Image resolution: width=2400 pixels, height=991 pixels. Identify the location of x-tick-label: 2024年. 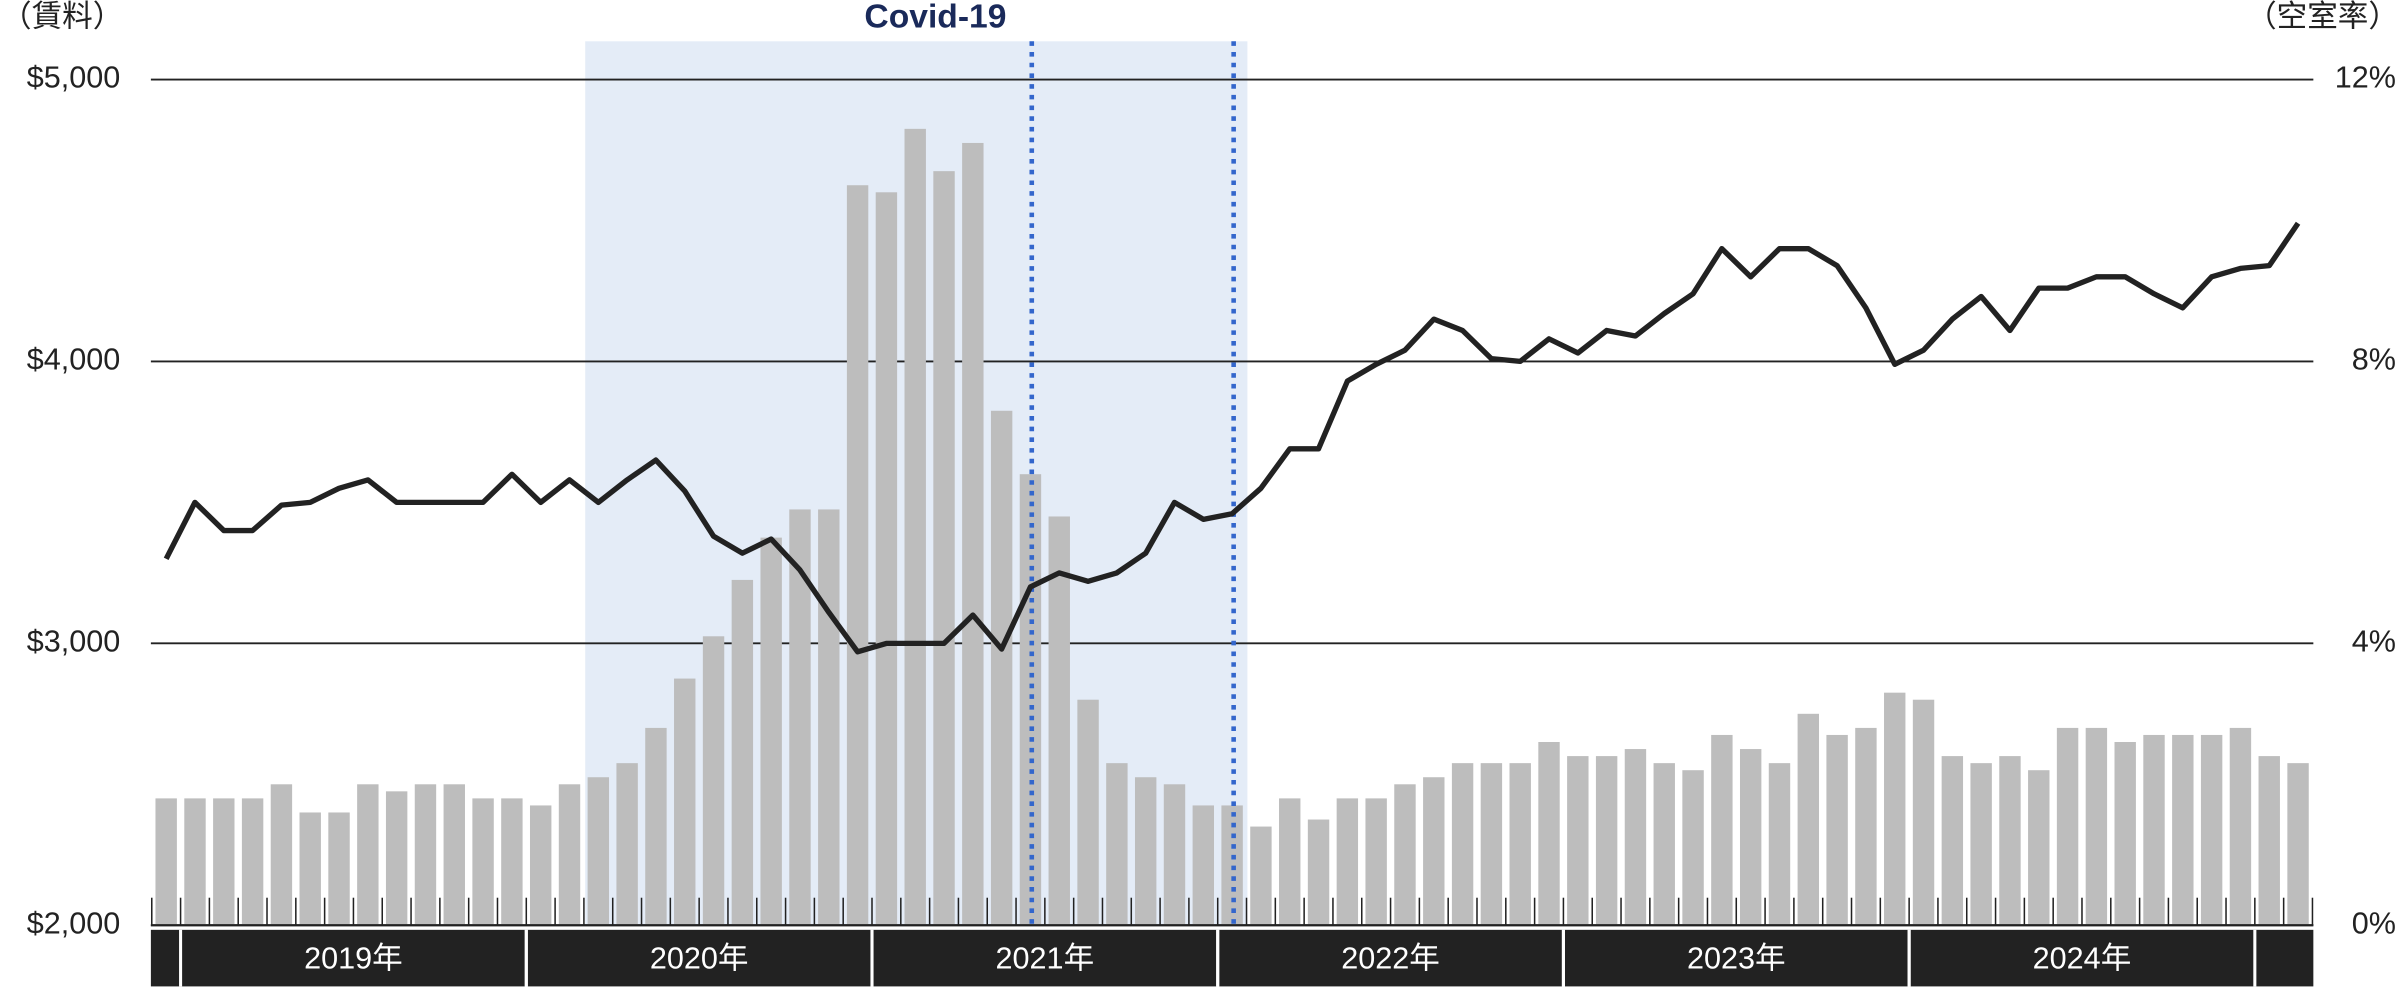
(2082, 958).